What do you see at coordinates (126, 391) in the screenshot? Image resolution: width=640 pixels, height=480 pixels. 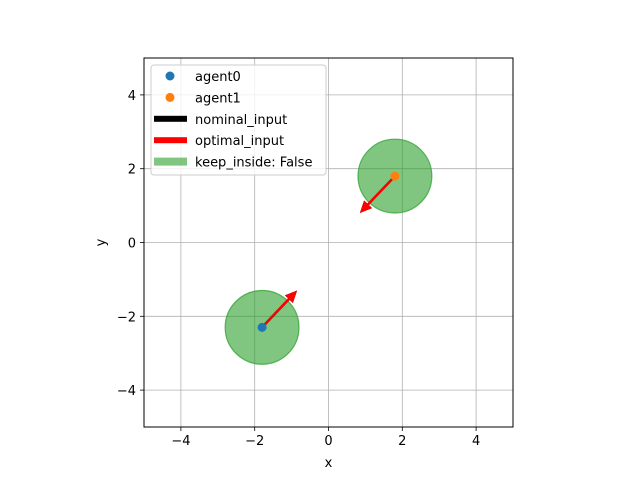 I see `y-tick-label: −4` at bounding box center [126, 391].